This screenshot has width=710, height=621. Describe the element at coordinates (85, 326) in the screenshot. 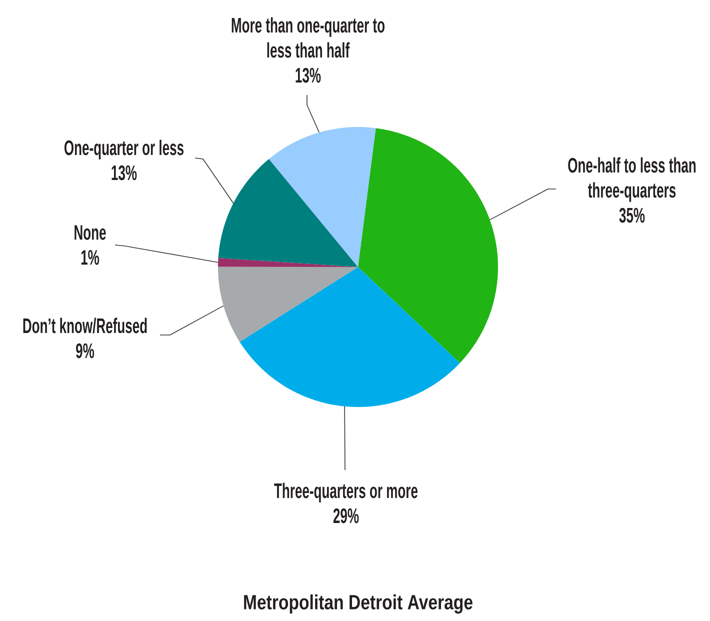

I see `slice-label: Don’t know/Refused` at that location.